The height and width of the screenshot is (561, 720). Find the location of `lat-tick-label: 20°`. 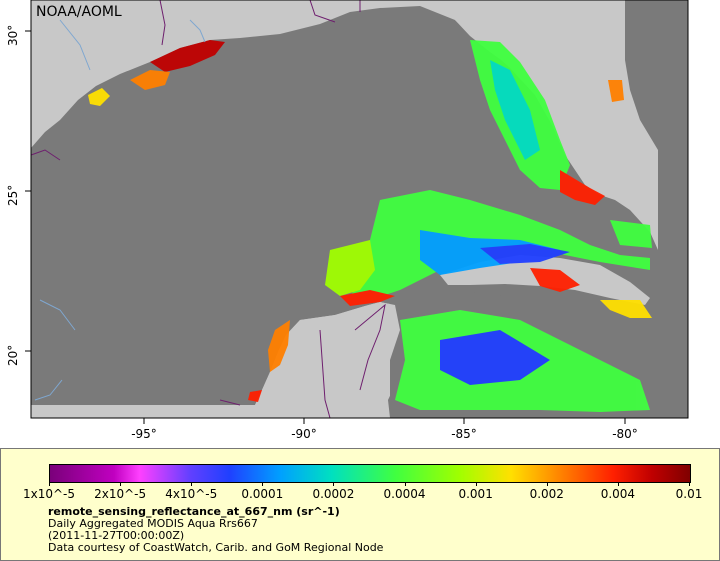

lat-tick-label: 20° is located at coordinates (13, 355).